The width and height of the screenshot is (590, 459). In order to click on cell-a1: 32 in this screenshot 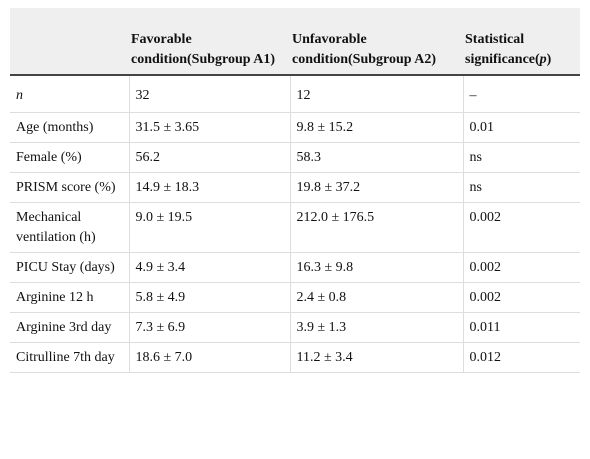, I will do `click(210, 94)`.